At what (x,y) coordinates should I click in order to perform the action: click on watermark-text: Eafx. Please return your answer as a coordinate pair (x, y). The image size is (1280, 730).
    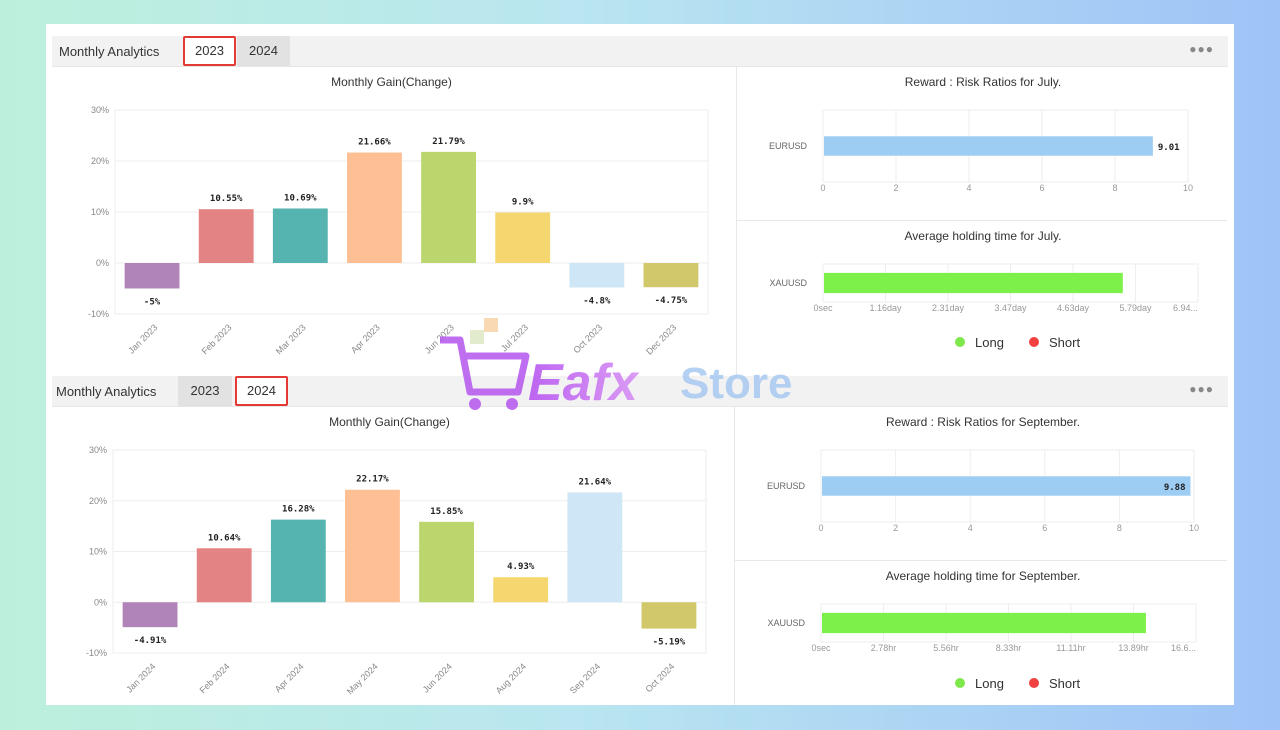
    Looking at the image, I should click on (584, 383).